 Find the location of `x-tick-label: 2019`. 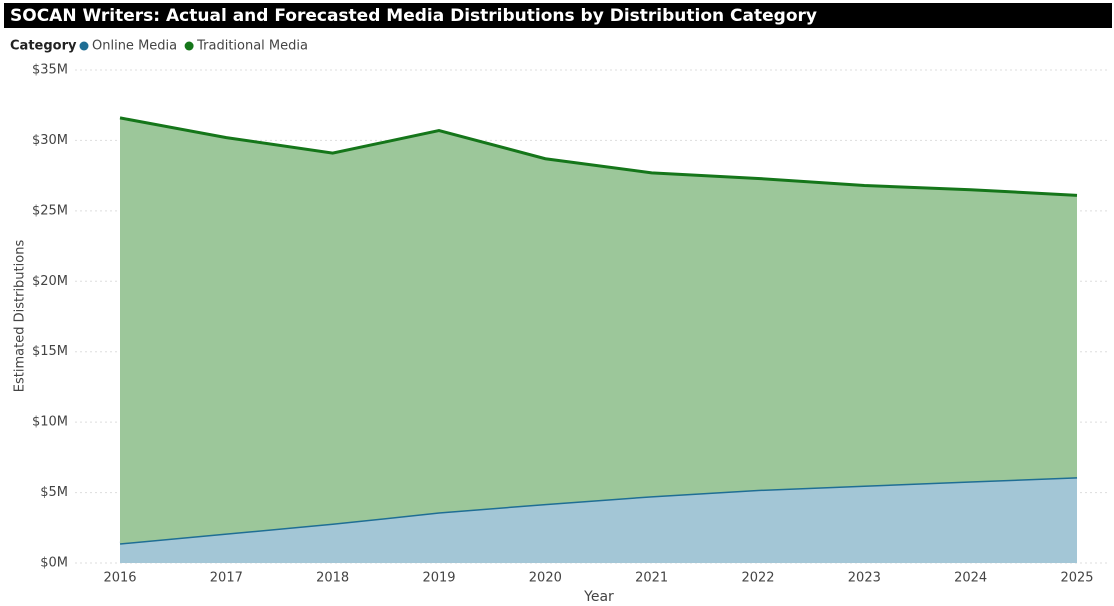

x-tick-label: 2019 is located at coordinates (438, 578).